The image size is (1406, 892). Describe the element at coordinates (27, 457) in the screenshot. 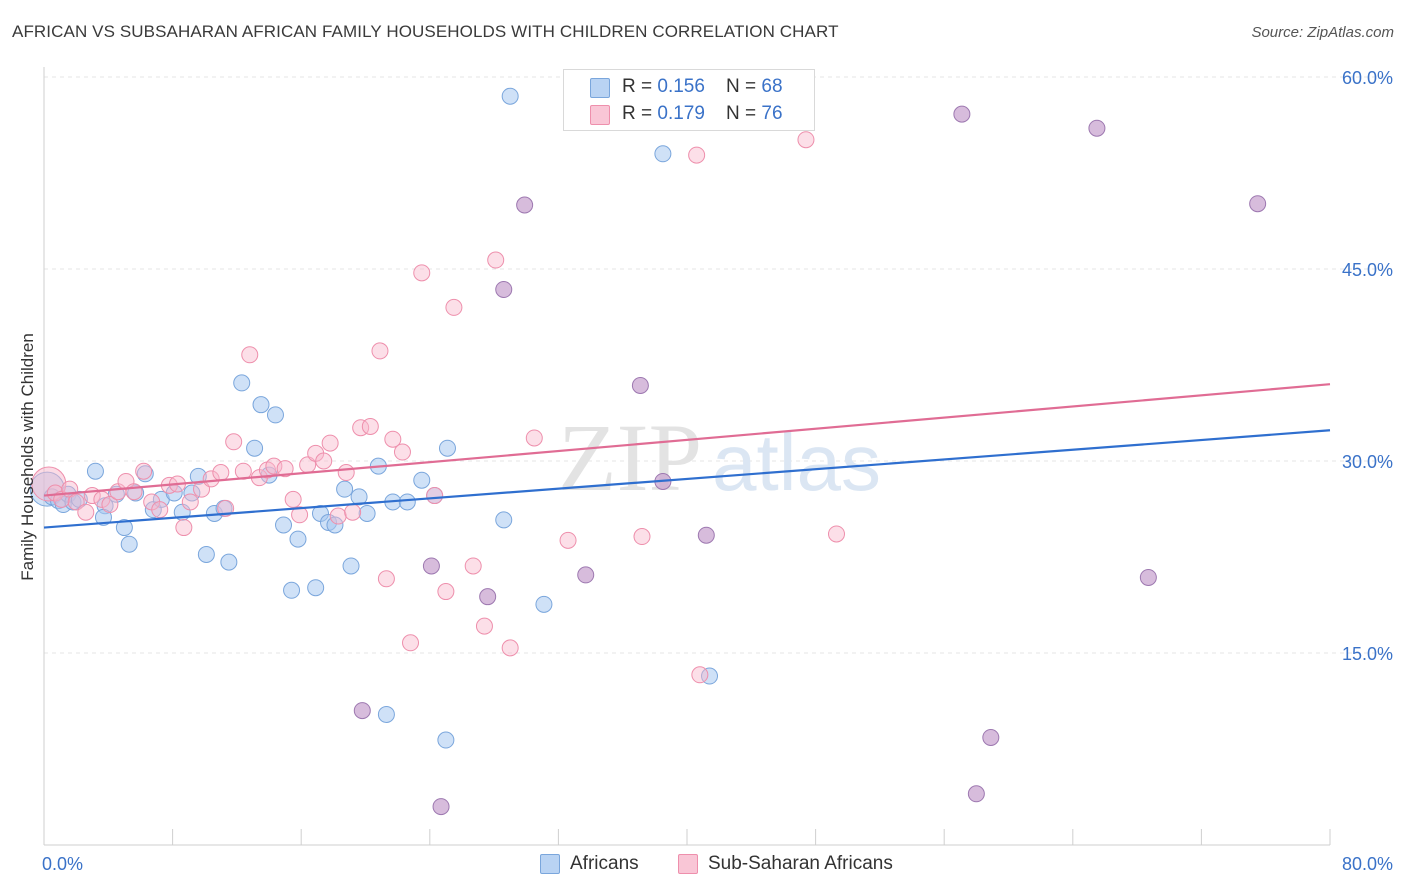

I see `y-axis-label: Family Households with Children` at that location.